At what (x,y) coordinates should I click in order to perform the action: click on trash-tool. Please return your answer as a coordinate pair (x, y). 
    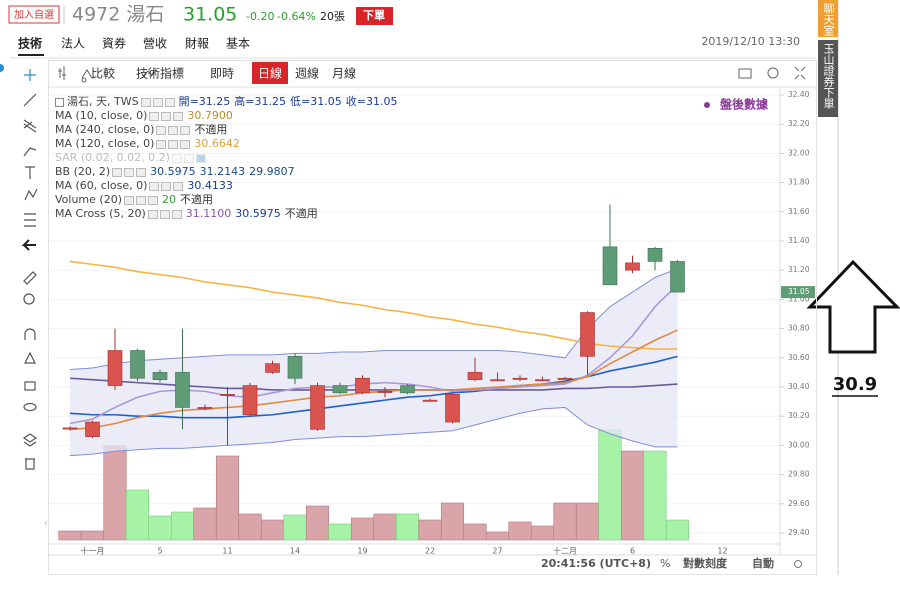
    Looking at the image, I should click on (30, 464).